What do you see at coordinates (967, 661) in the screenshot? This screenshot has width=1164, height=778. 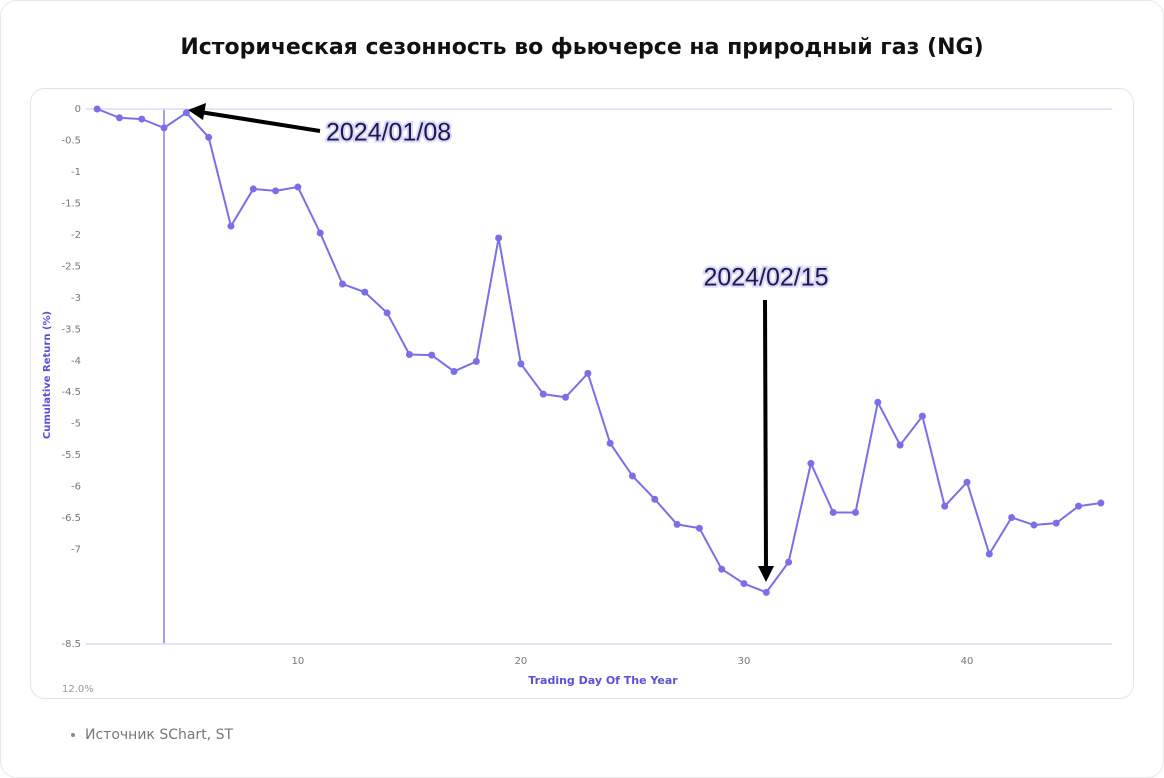 I see `x-tick-label: 40` at bounding box center [967, 661].